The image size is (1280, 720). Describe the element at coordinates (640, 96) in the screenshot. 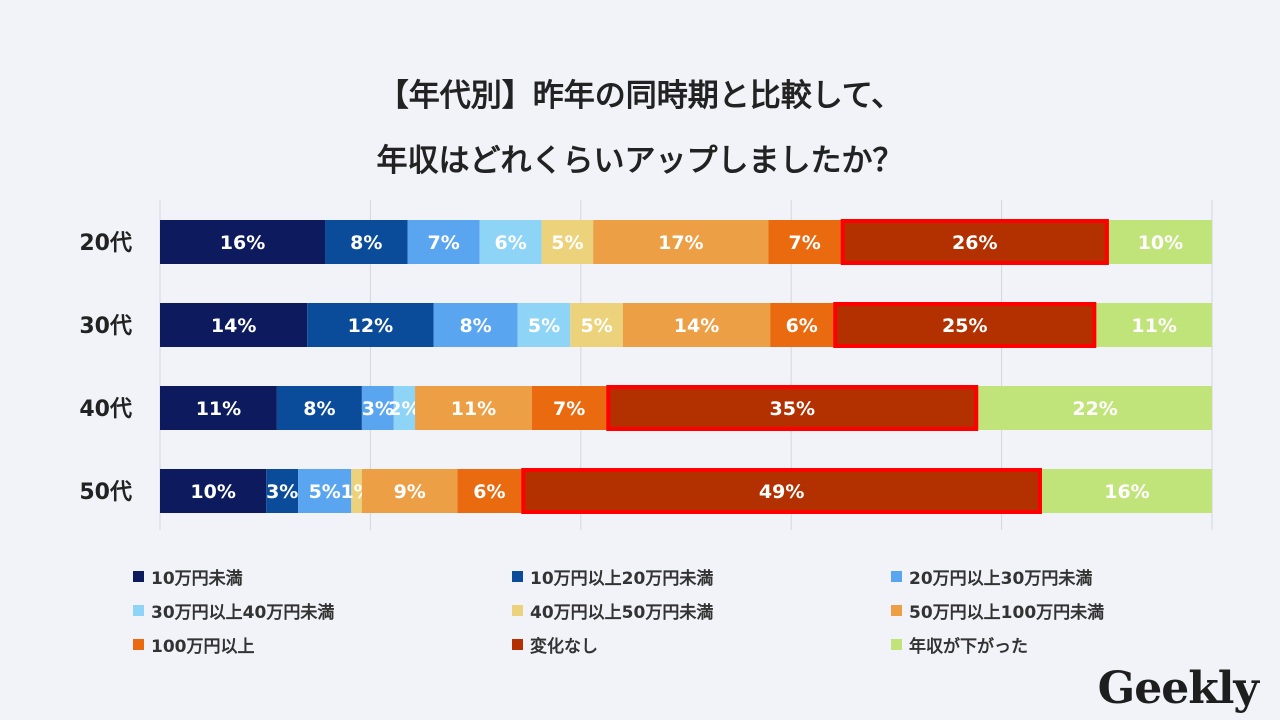

I see `chart-title-line-1: 【年代別】昨年の同時期と比較して、` at that location.